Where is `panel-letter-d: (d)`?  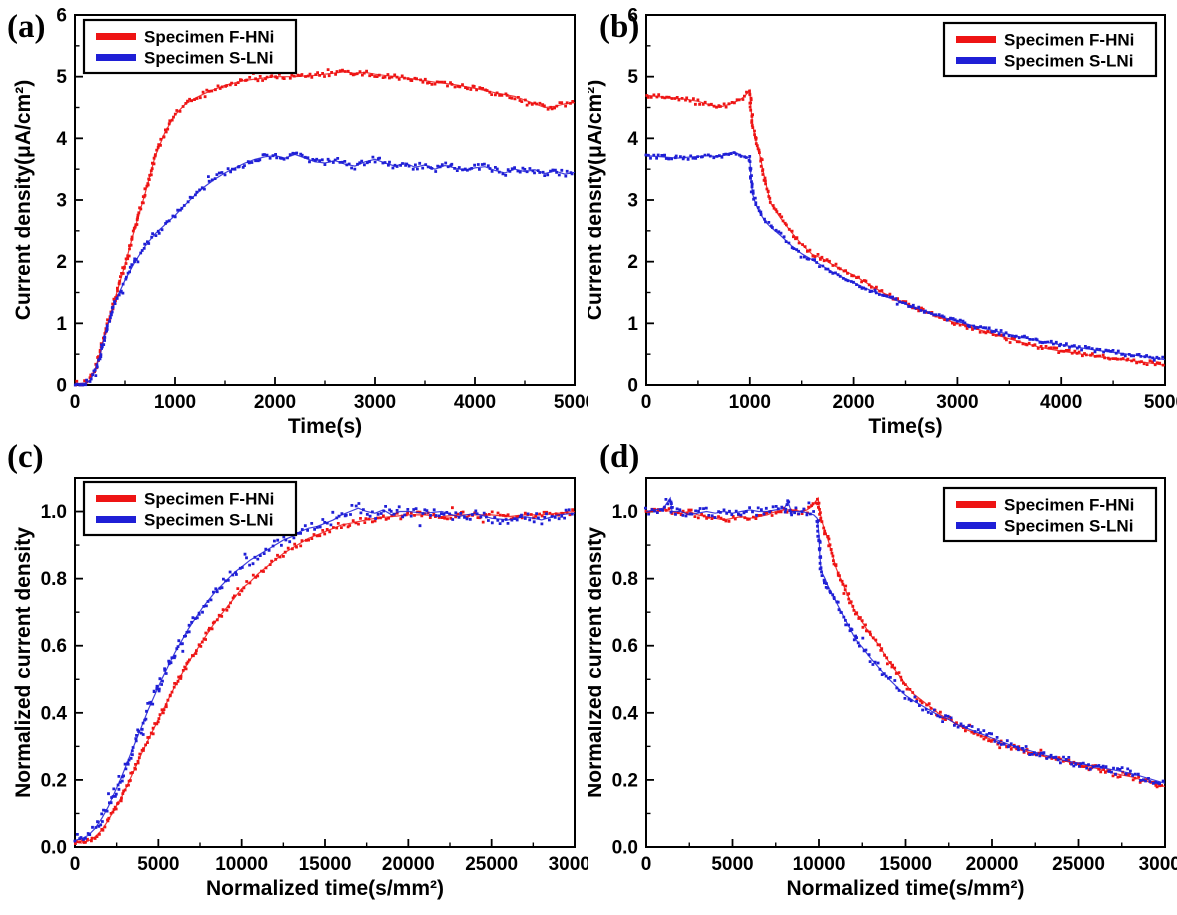
panel-letter-d: (d) is located at coordinates (619, 457).